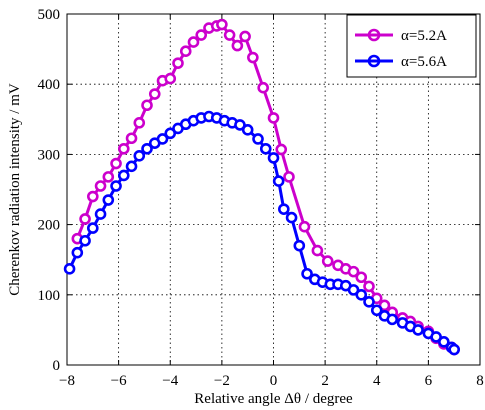  Describe the element at coordinates (49, 190) in the screenshot. I see `y-tick-labels: 0 100 200 300 400 500` at that location.